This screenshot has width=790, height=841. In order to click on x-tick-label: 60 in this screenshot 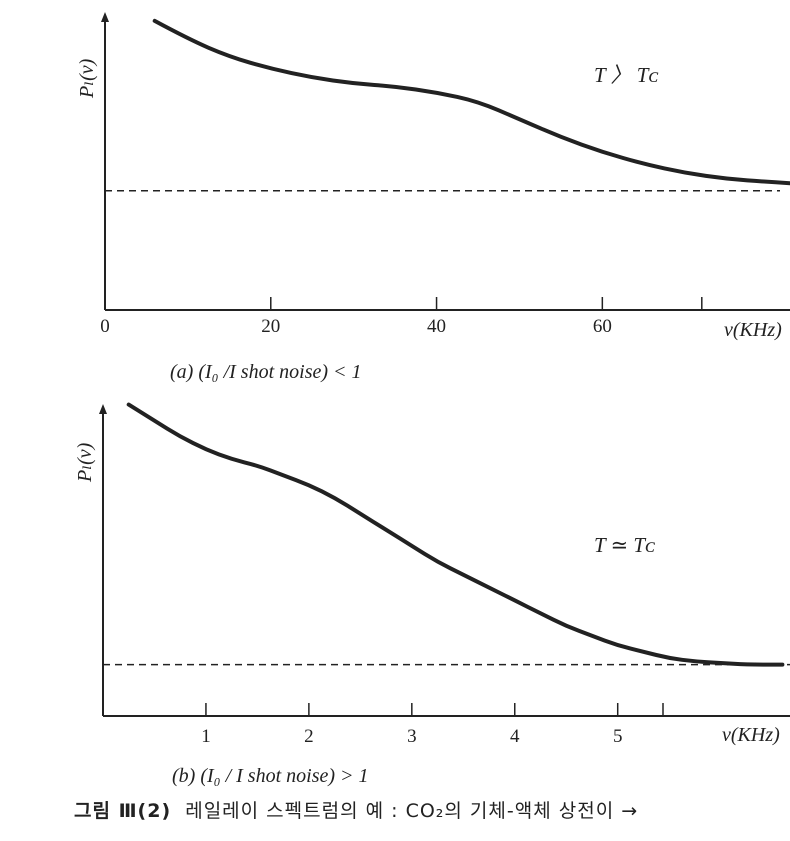, I will do `click(602, 326)`.